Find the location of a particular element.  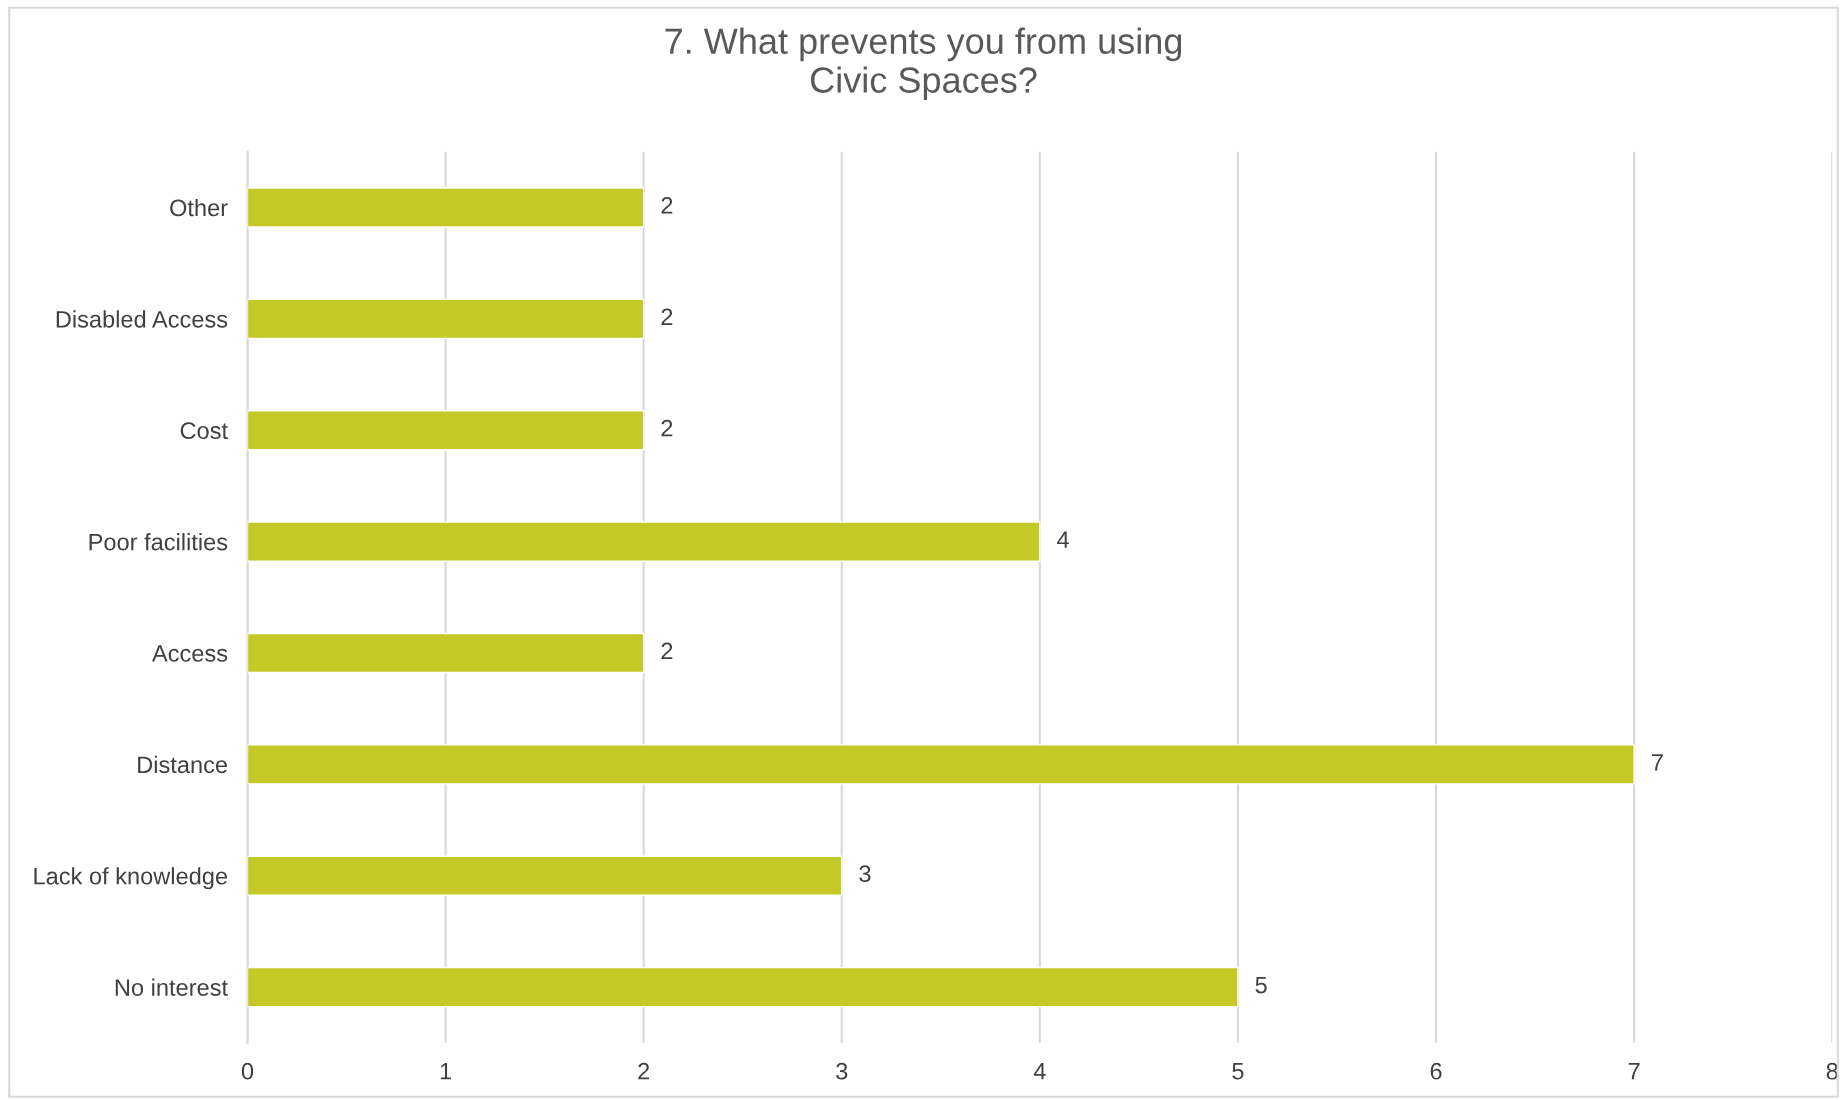

data-label: 5 is located at coordinates (1261, 985).